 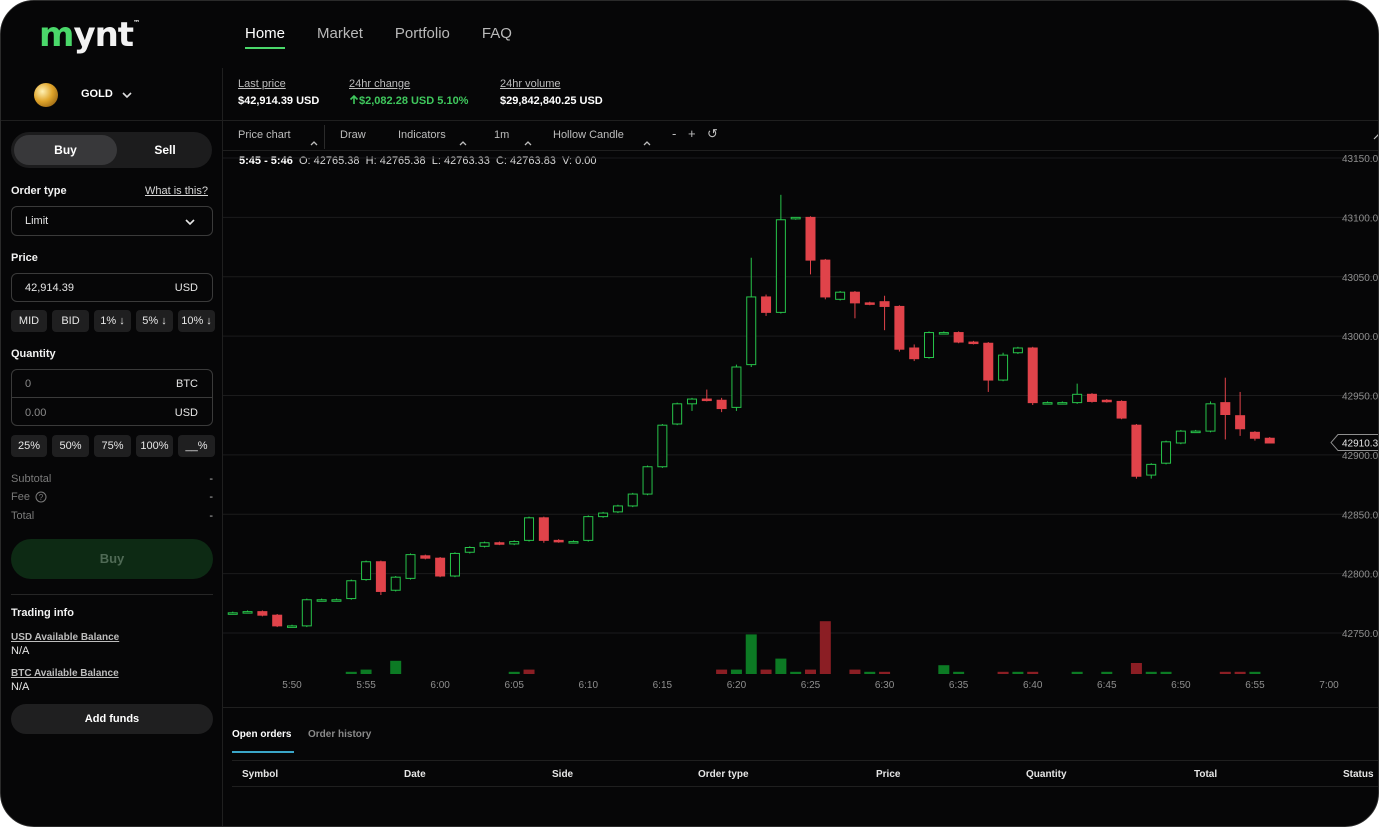 What do you see at coordinates (112, 412) in the screenshot?
I see `quantity-usd-input: 0.00 USD` at bounding box center [112, 412].